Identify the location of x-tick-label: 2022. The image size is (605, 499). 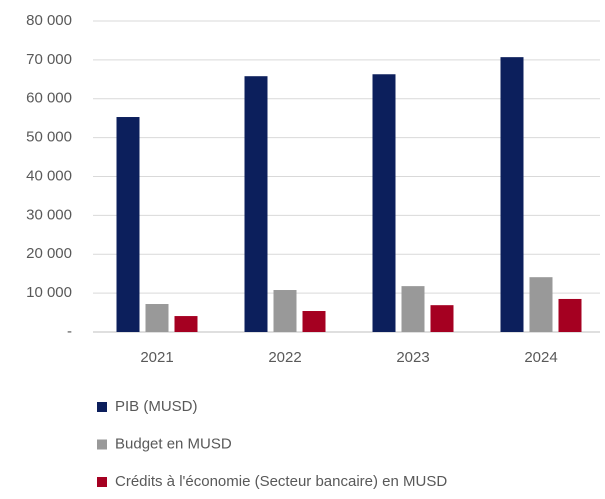
(284, 357).